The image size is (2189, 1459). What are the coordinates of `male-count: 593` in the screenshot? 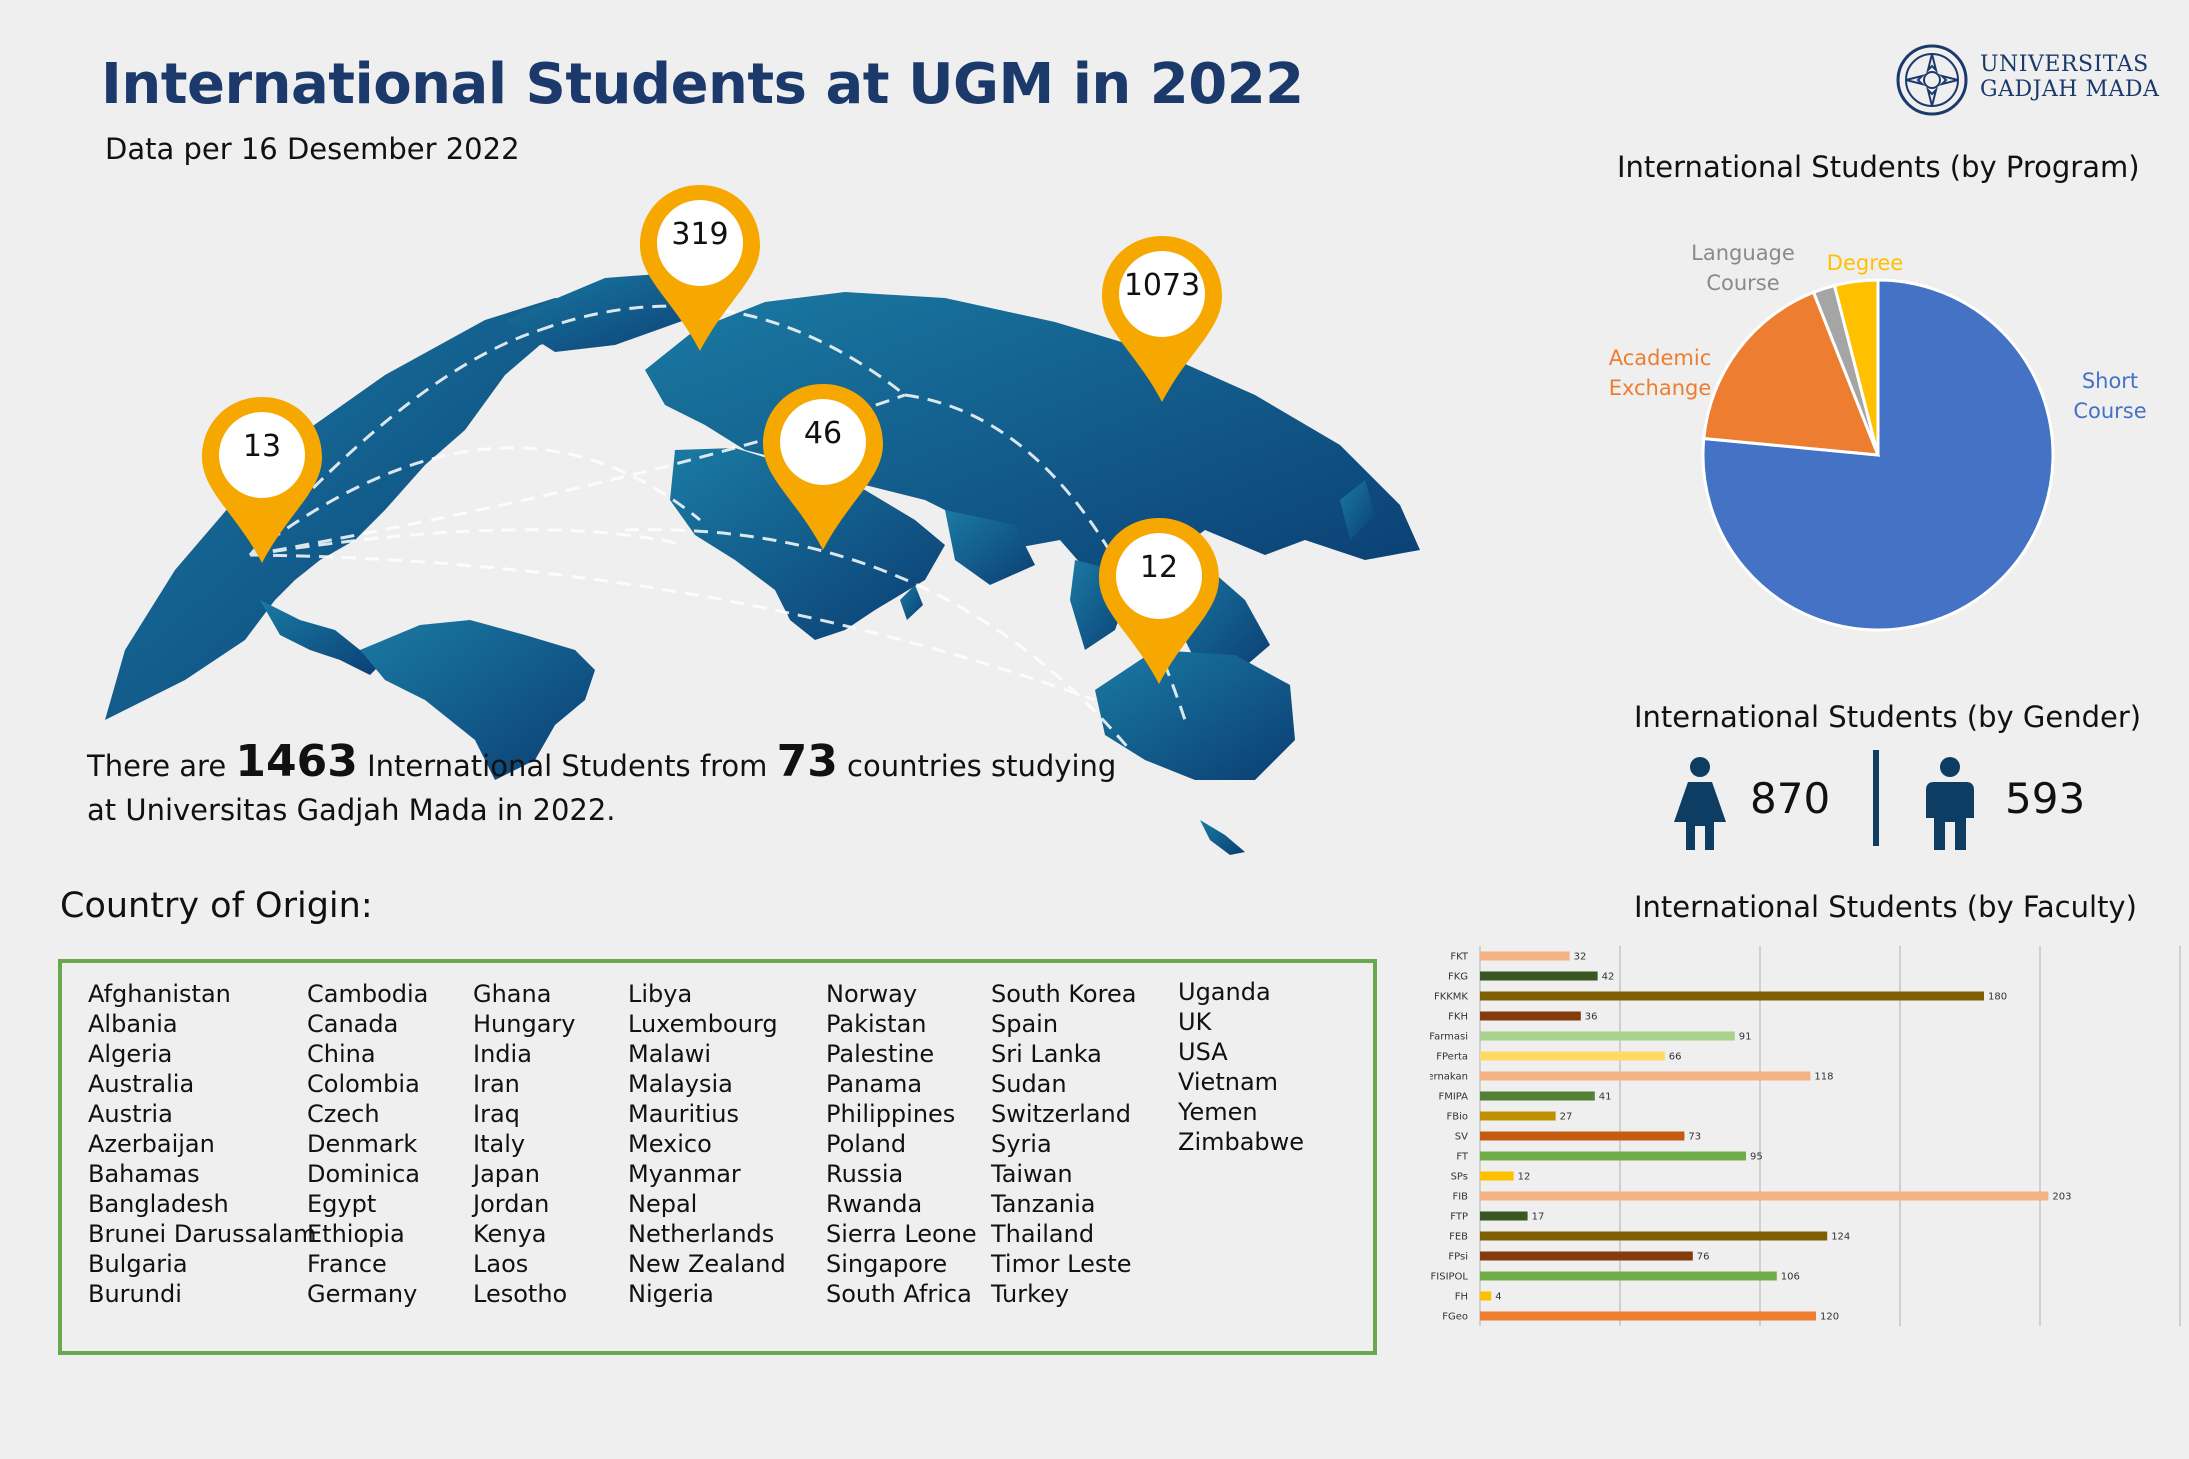 It's located at (2045, 798).